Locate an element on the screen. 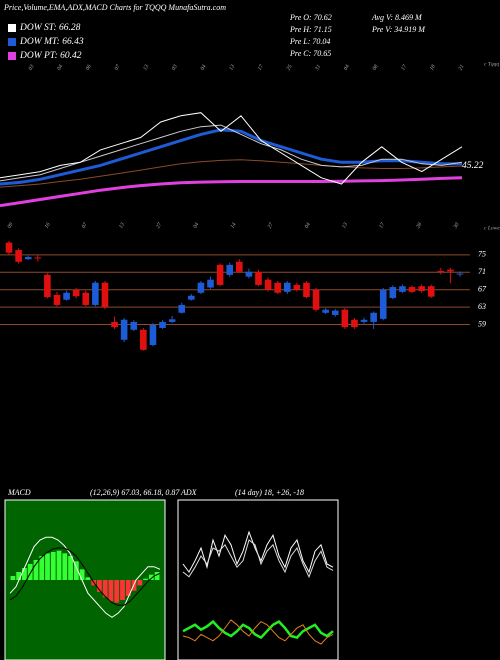  info-label: Pre V: 34.919 M is located at coordinates (398, 29).